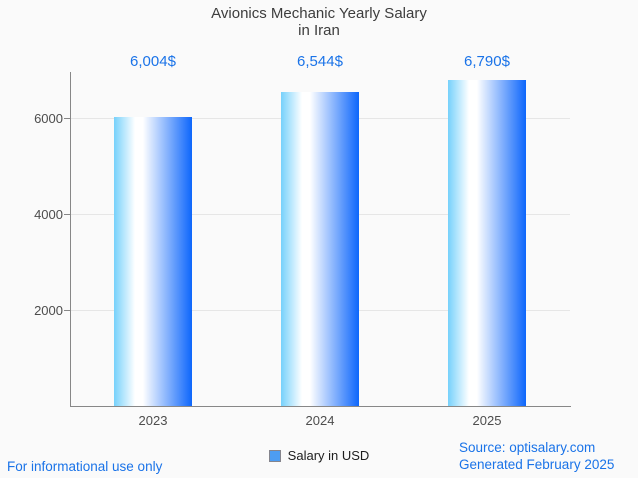 The width and height of the screenshot is (638, 478). I want to click on chart-title: Avionics Mechanic Yearly Salary in Iran, so click(319, 22).